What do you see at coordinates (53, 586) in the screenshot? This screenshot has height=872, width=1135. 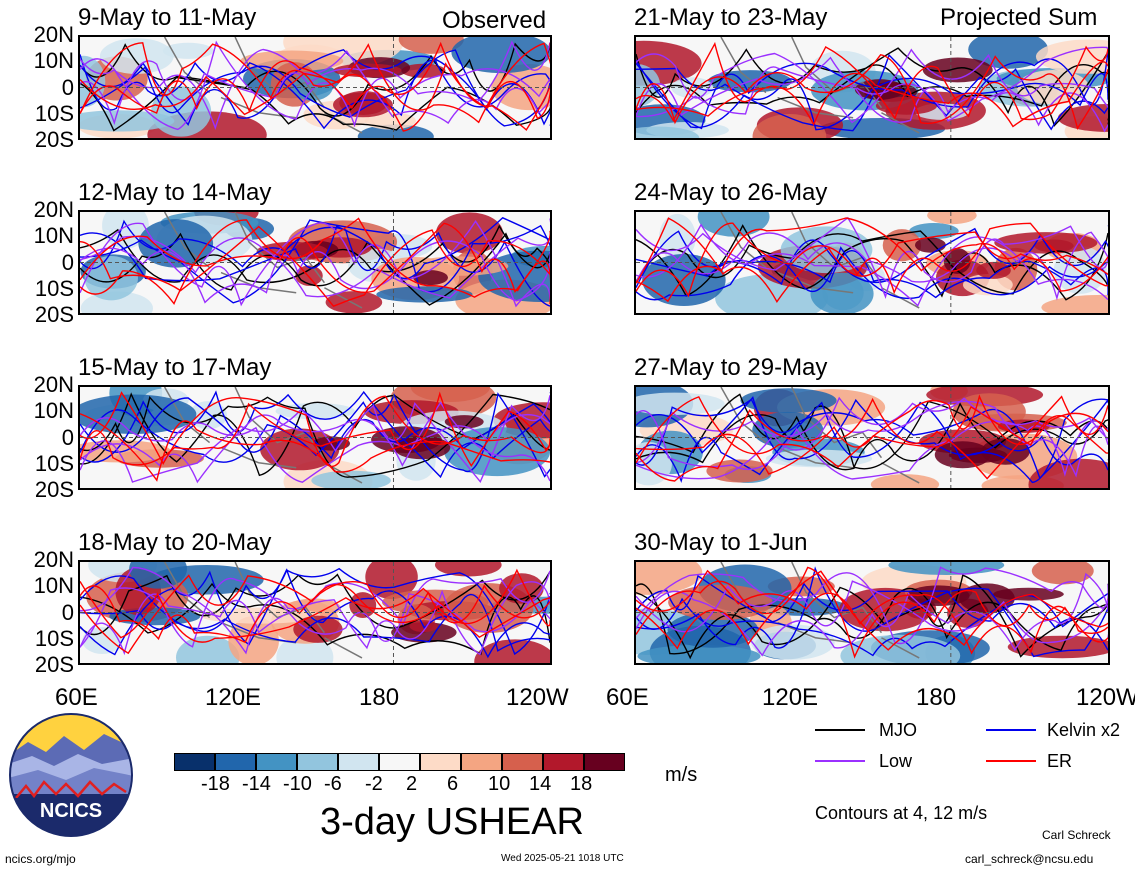 I see `lat-label-10n: 10N` at bounding box center [53, 586].